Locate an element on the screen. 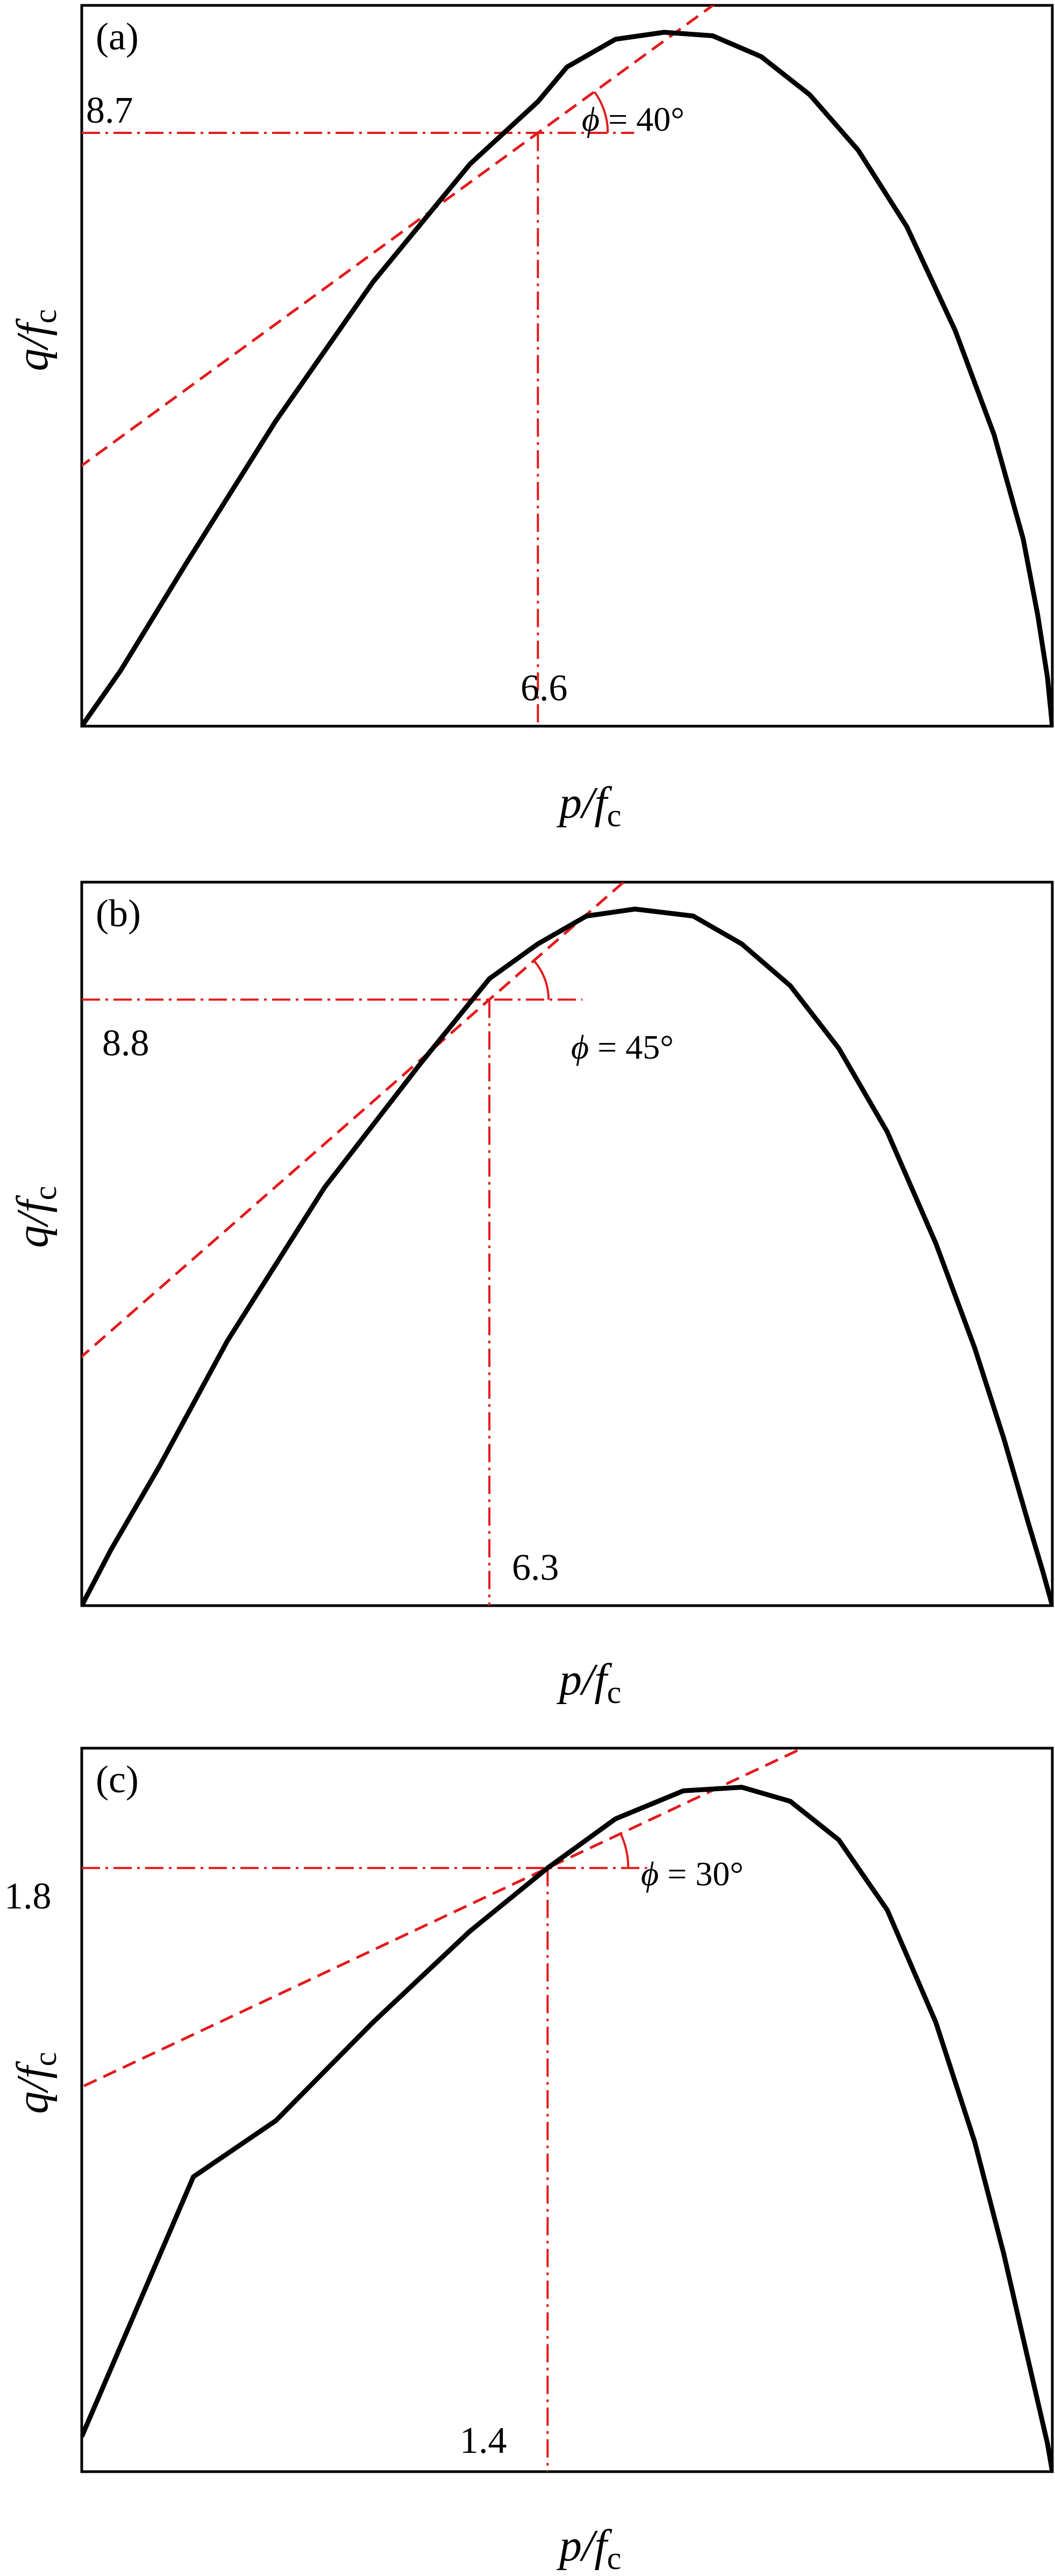 The height and width of the screenshot is (2576, 1055). panel-label: (c) is located at coordinates (118, 1779).